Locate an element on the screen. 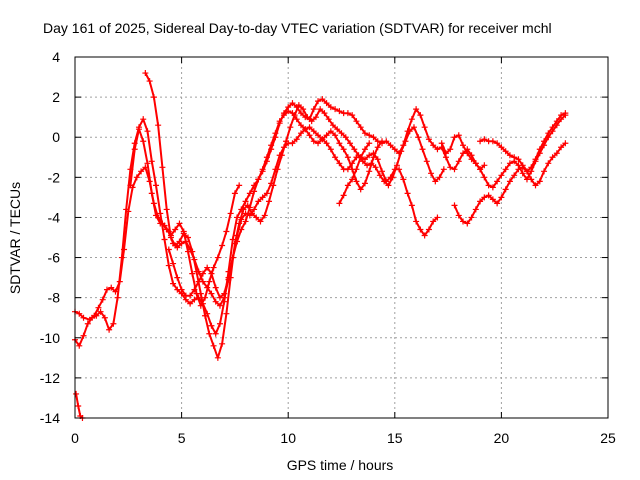 The image size is (640, 480). x-tick-label: 0 is located at coordinates (75, 438).